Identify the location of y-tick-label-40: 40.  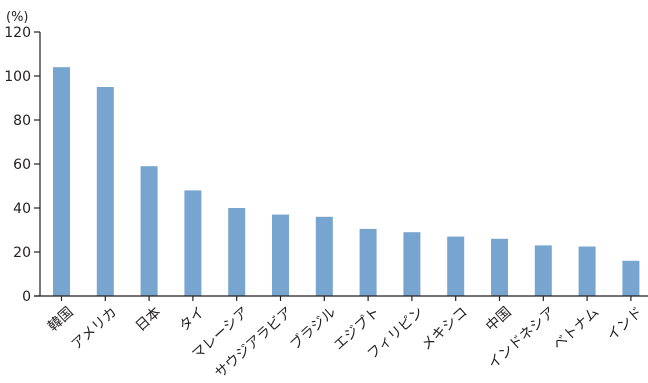
(22, 209).